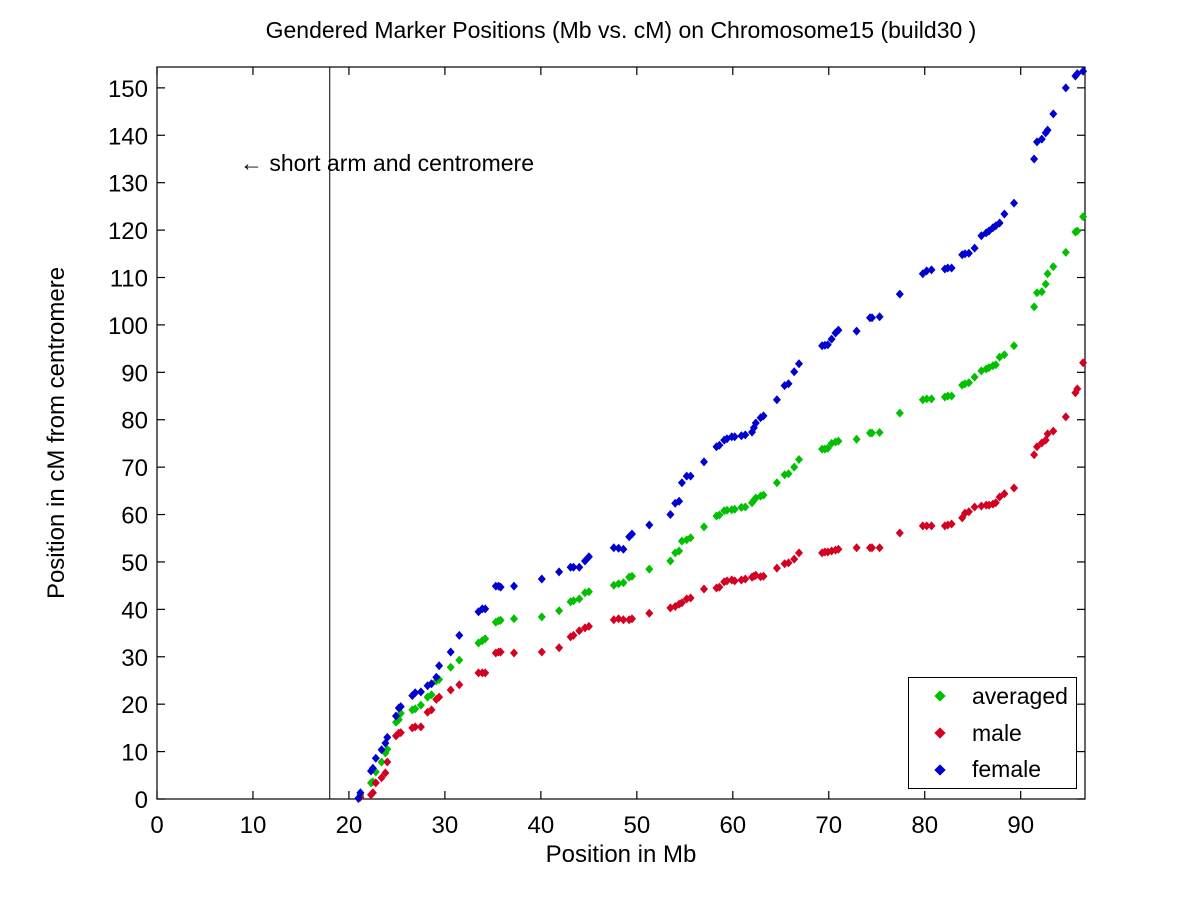 The width and height of the screenshot is (1200, 900). I want to click on male-diamond-icon, so click(940, 733).